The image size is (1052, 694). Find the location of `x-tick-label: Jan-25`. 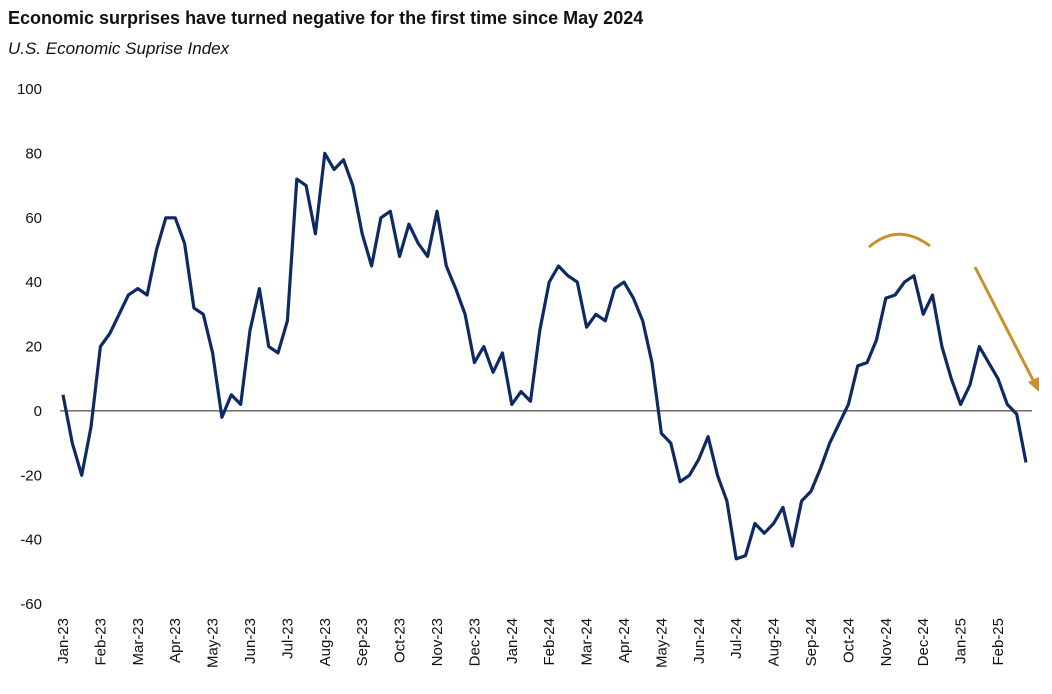

x-tick-label: Jan-25 is located at coordinates (961, 641).